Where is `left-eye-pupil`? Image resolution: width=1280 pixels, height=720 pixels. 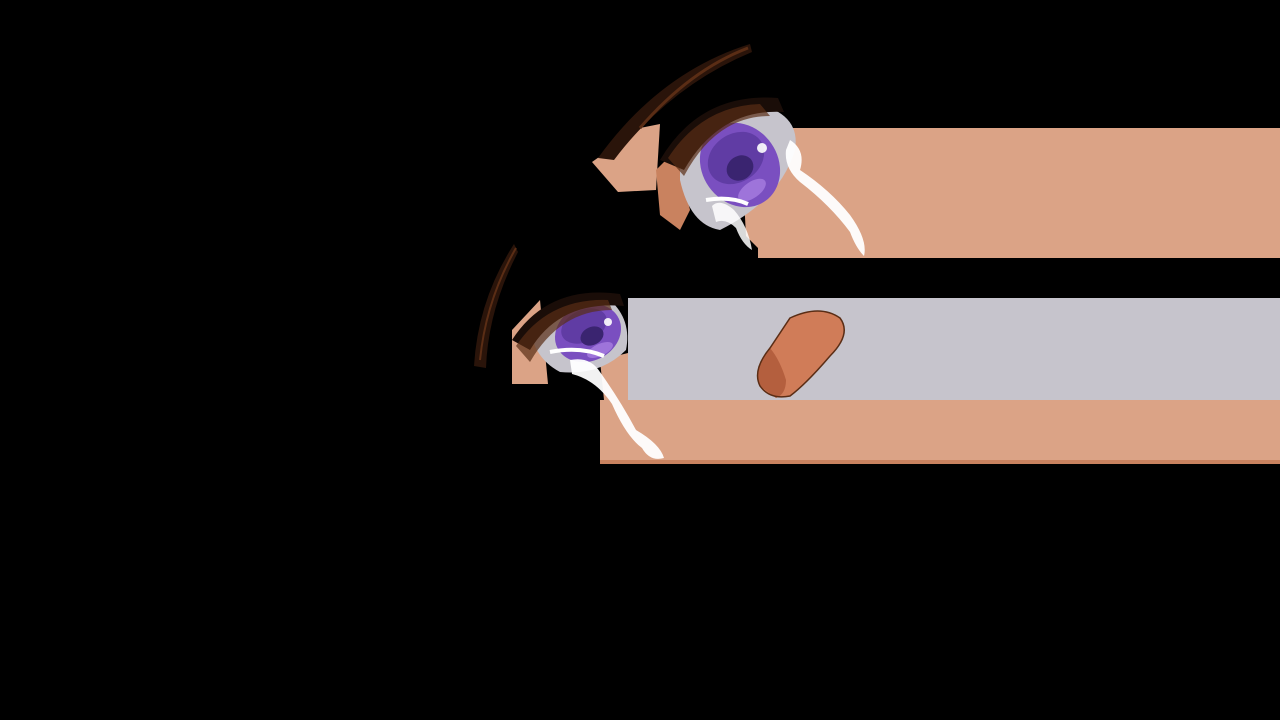
left-eye-pupil is located at coordinates (592, 336).